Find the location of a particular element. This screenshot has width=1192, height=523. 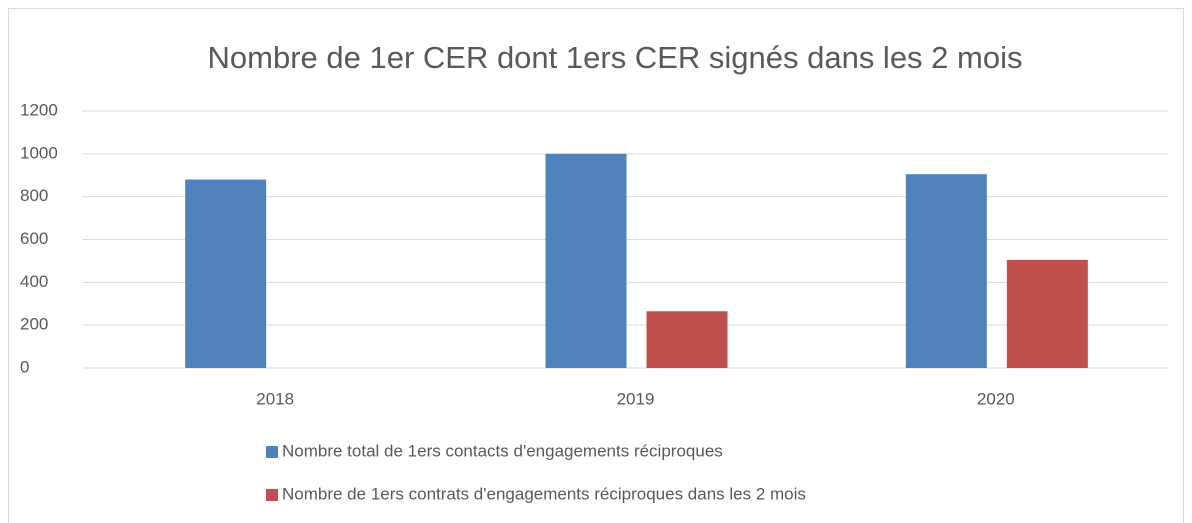

y-tick-label: 1000 is located at coordinates (39, 152).